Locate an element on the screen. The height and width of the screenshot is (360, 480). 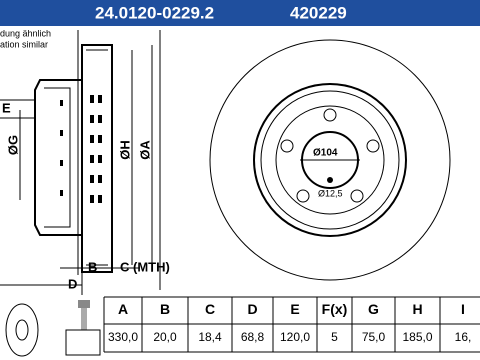
table-value: 185,0 is located at coordinates (417, 337).